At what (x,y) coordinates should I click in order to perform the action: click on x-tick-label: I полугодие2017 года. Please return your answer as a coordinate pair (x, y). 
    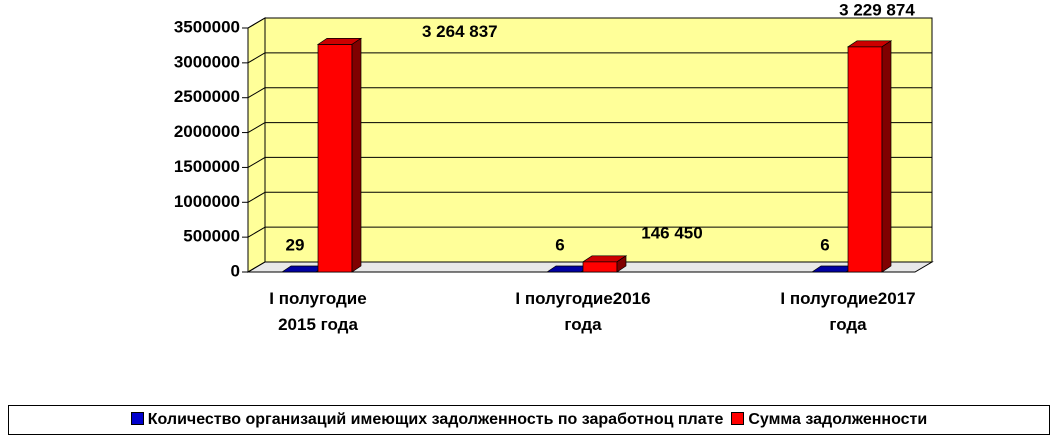
    Looking at the image, I should click on (848, 311).